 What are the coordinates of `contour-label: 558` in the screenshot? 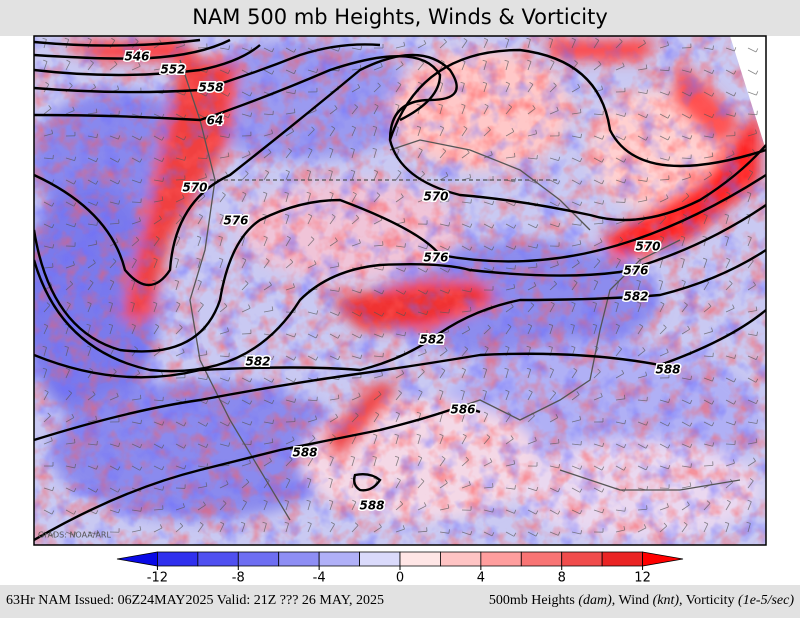 It's located at (210, 88).